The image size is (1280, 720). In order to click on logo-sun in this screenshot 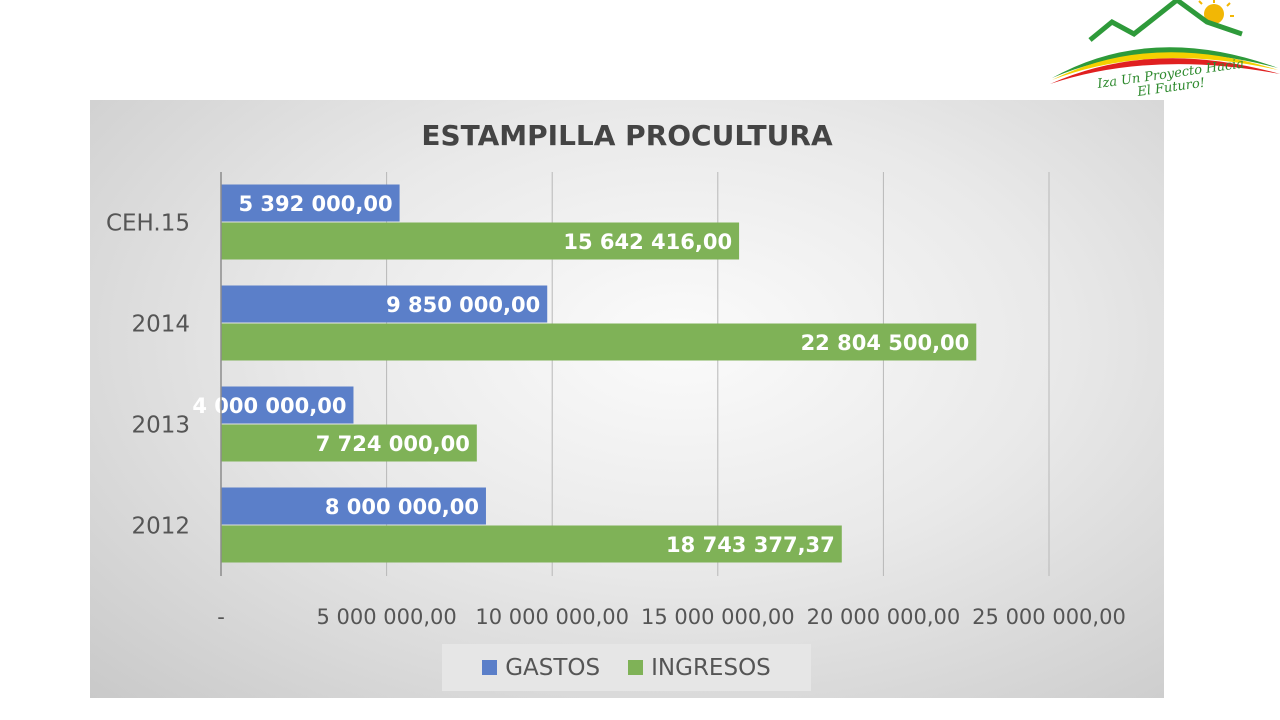, I will do `click(1214, 14)`.